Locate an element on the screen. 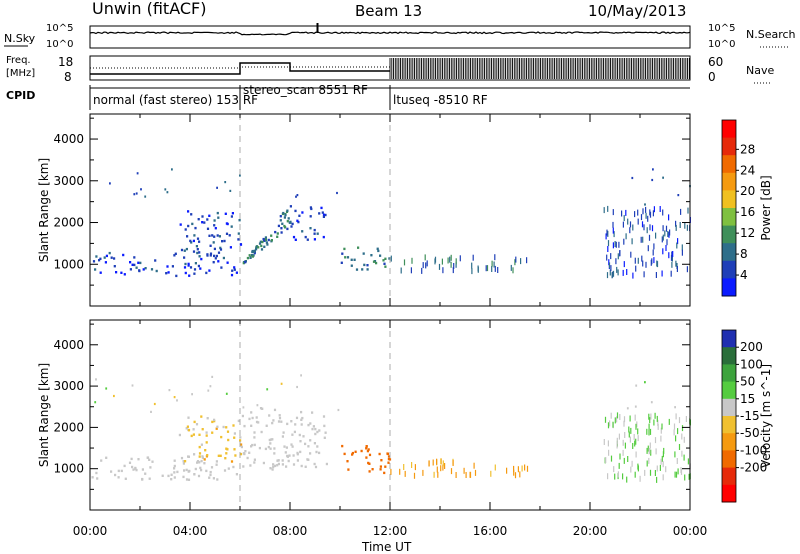 The image size is (800, 554). y-tick-label: 3000 is located at coordinates (68, 181).